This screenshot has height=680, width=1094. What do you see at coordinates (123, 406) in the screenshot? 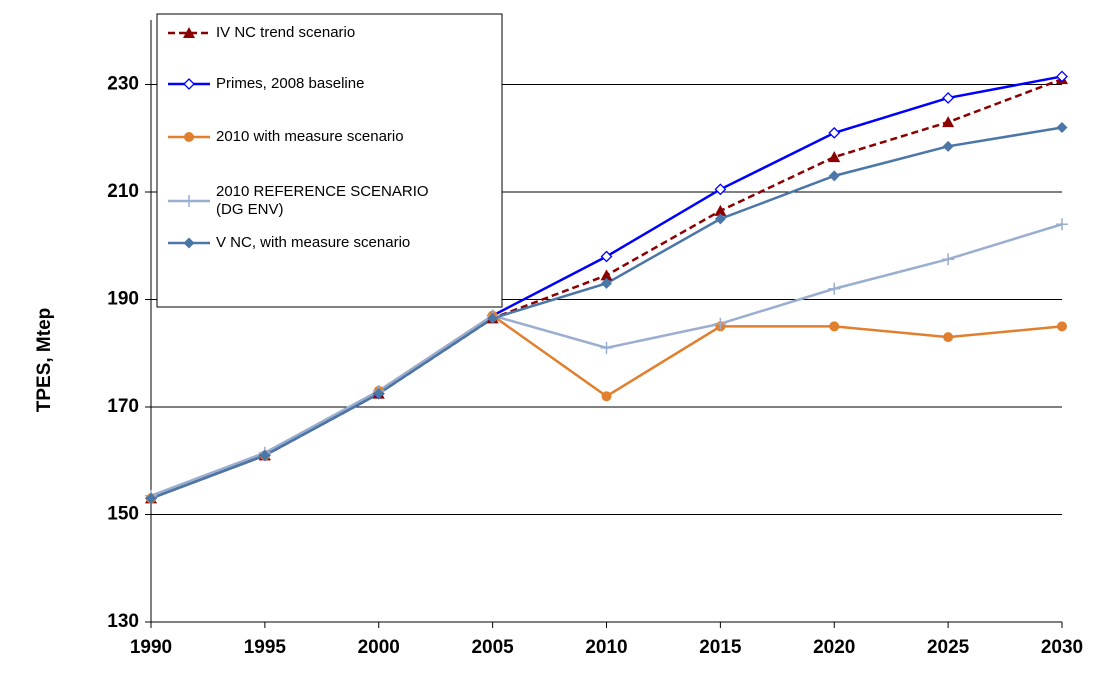
I see `y-tick-label: 170` at bounding box center [123, 406].